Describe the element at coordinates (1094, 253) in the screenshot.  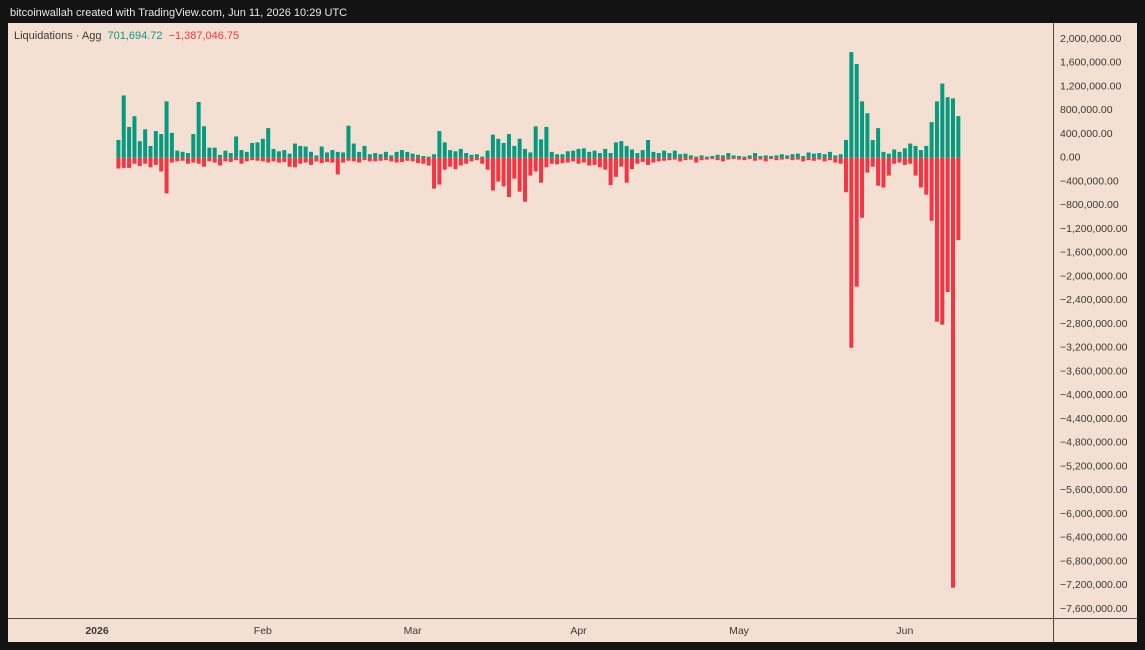
I see `y-tick-label: −1,600,000.00` at that location.